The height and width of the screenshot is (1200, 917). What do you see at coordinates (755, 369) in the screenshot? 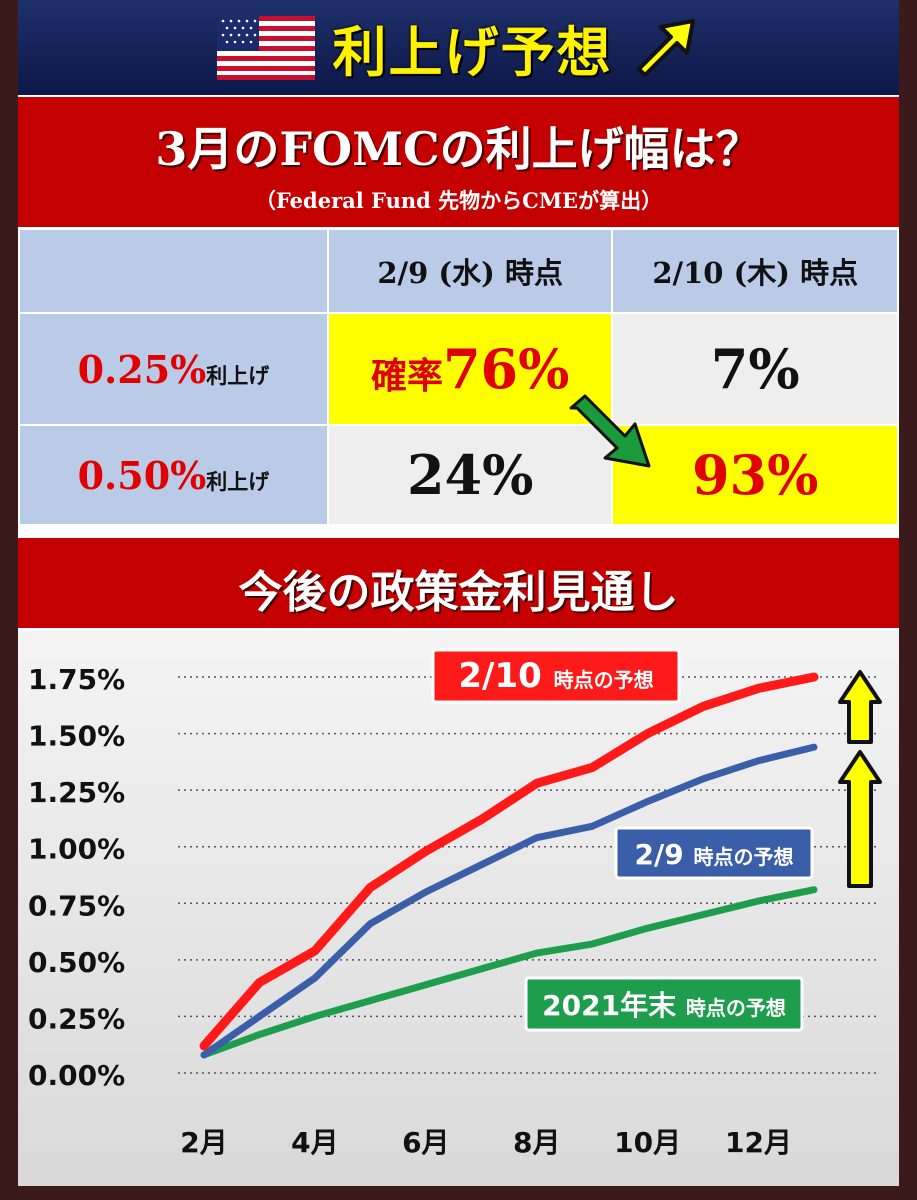
I see `cell-0-1: 7%` at bounding box center [755, 369].